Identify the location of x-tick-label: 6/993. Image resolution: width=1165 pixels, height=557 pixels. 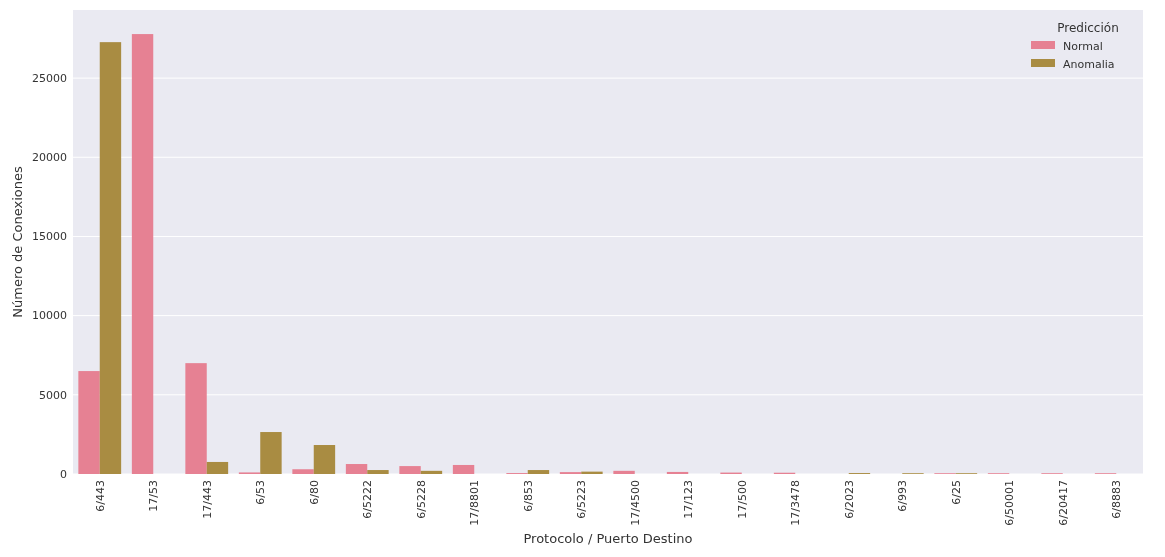
(903, 496).